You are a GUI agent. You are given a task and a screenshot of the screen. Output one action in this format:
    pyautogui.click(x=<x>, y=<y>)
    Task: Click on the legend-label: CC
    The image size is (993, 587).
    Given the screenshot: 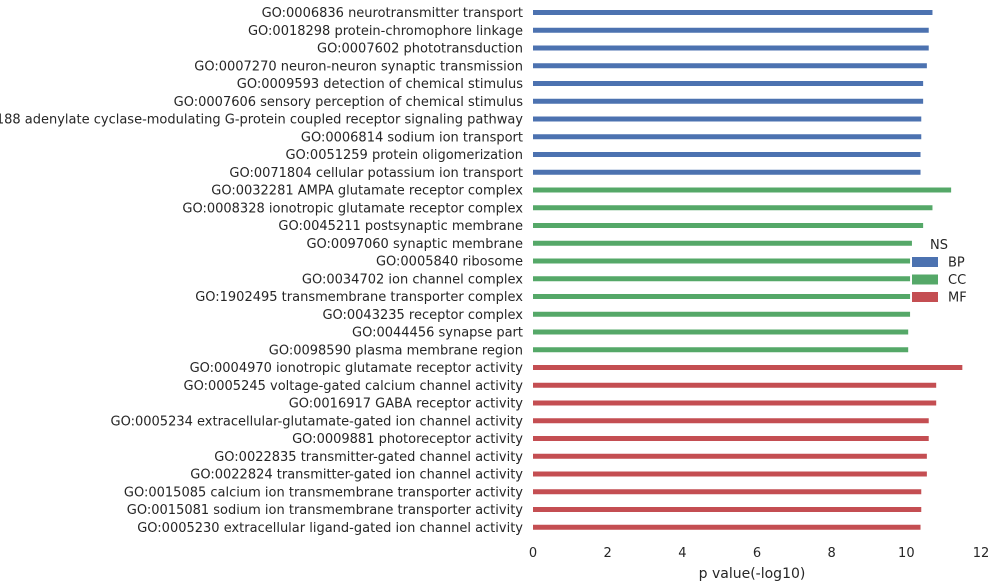 What is the action you would take?
    pyautogui.click(x=957, y=280)
    